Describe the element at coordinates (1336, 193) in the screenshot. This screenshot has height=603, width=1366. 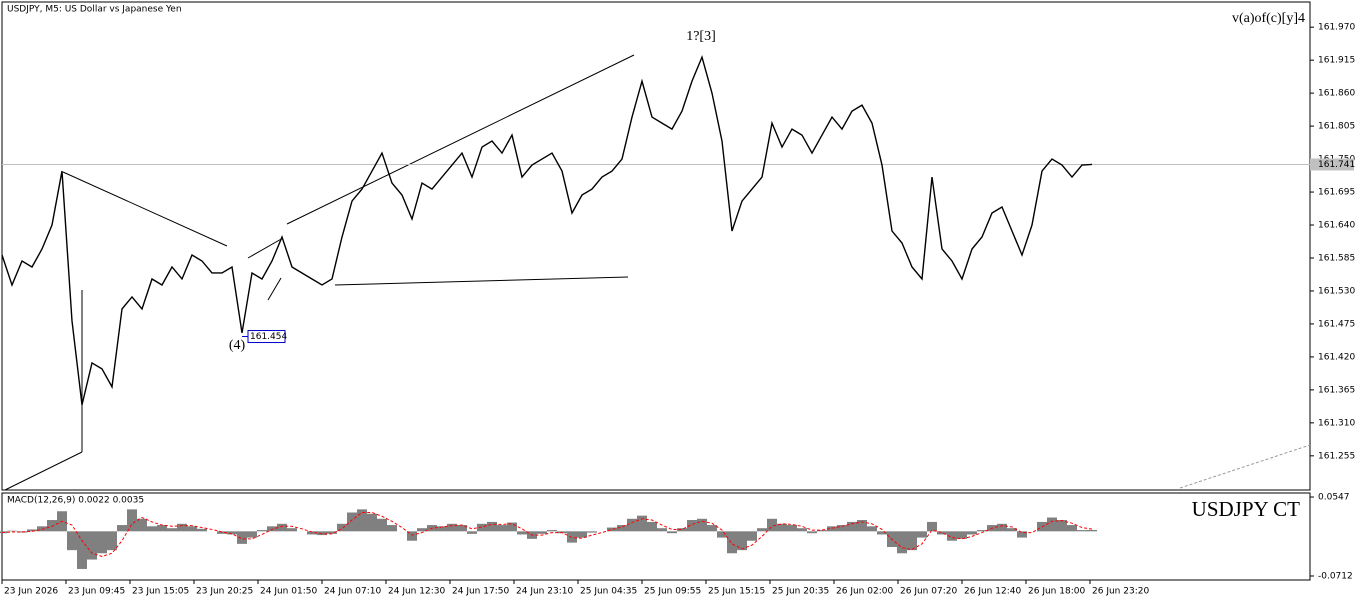
I see `y-tick-label: 161.695` at that location.